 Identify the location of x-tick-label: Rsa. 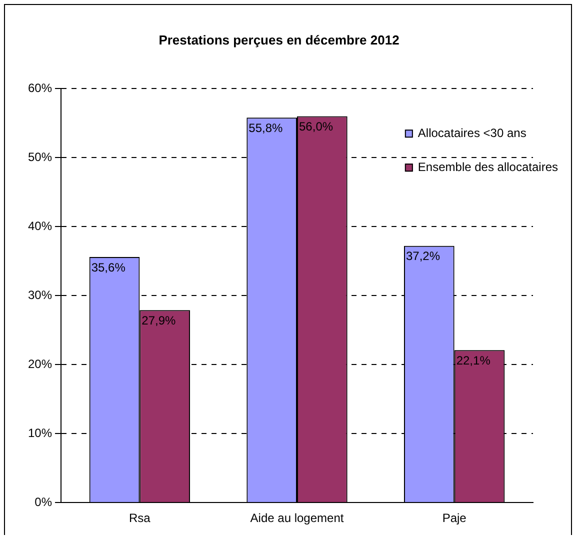
(140, 518).